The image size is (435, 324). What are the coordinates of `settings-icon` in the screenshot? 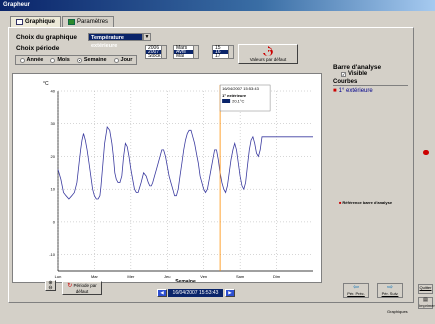 It's located at (72, 22).